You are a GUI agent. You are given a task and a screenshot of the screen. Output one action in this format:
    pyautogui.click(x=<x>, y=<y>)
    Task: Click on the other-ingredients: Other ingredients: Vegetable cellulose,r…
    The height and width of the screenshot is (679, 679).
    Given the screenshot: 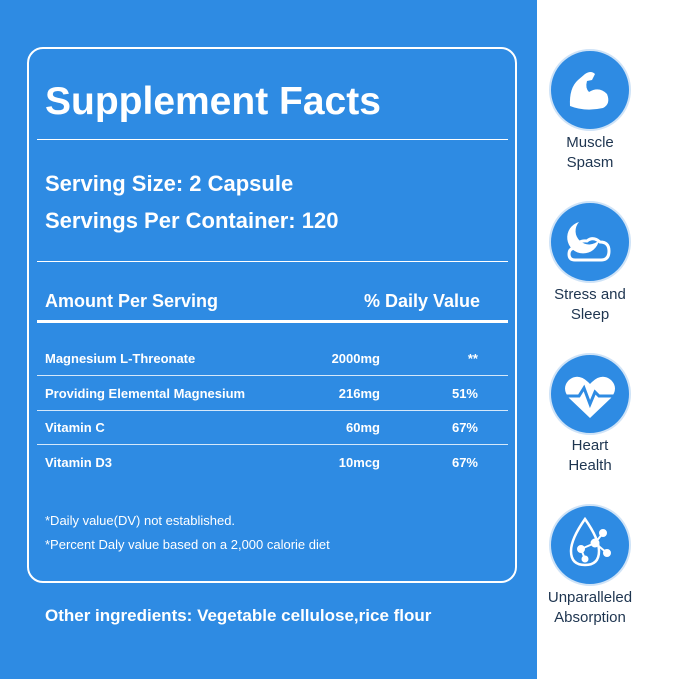 What is the action you would take?
    pyautogui.click(x=238, y=615)
    